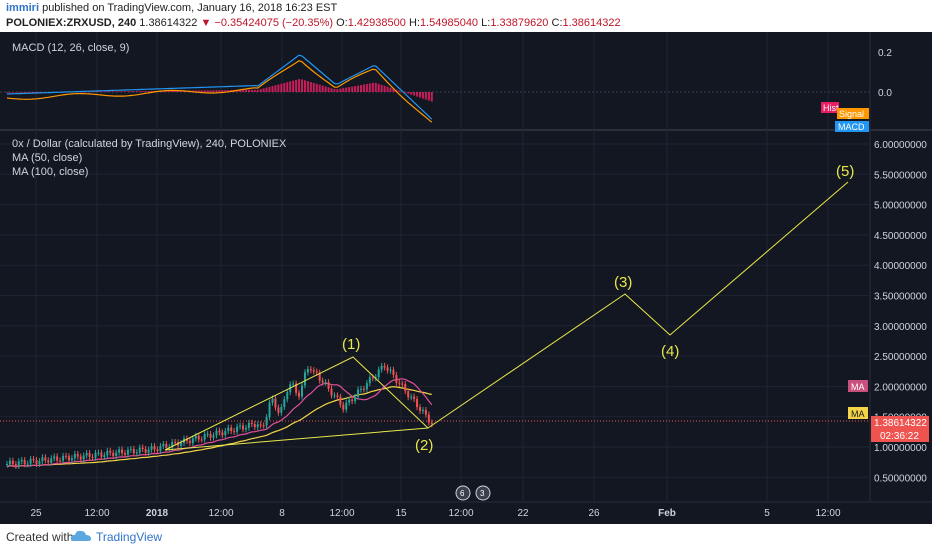  I want to click on price-axis-tick: 2.00000000, so click(900, 387).